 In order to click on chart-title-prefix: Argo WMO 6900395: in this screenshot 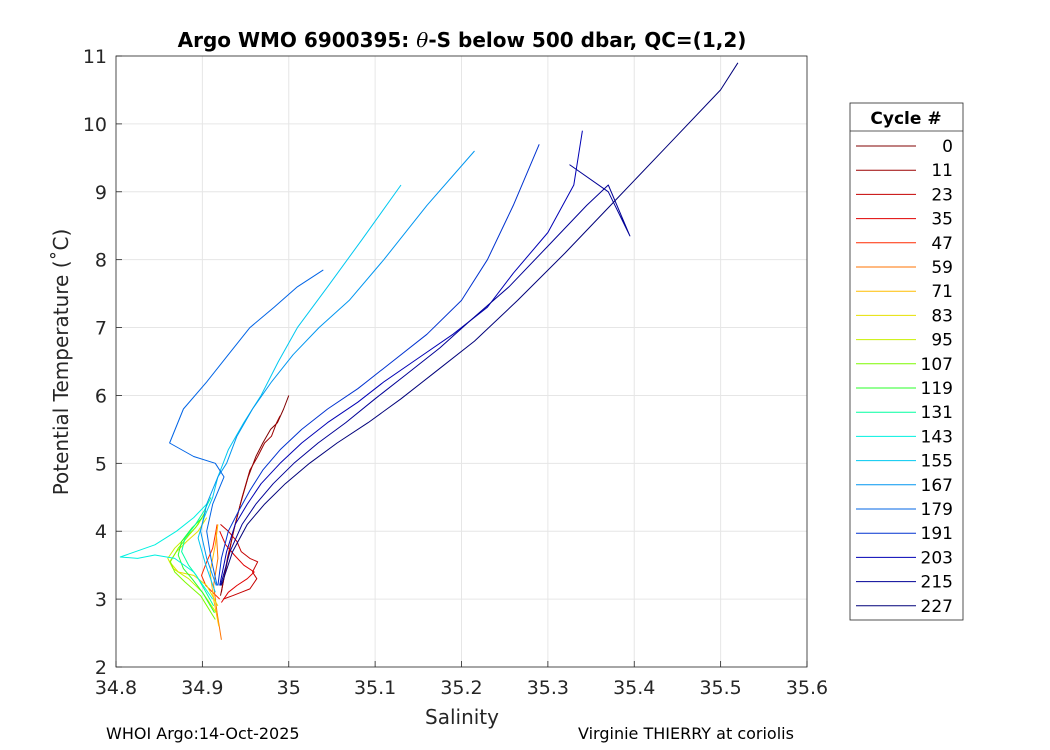, I will do `click(297, 40)`.